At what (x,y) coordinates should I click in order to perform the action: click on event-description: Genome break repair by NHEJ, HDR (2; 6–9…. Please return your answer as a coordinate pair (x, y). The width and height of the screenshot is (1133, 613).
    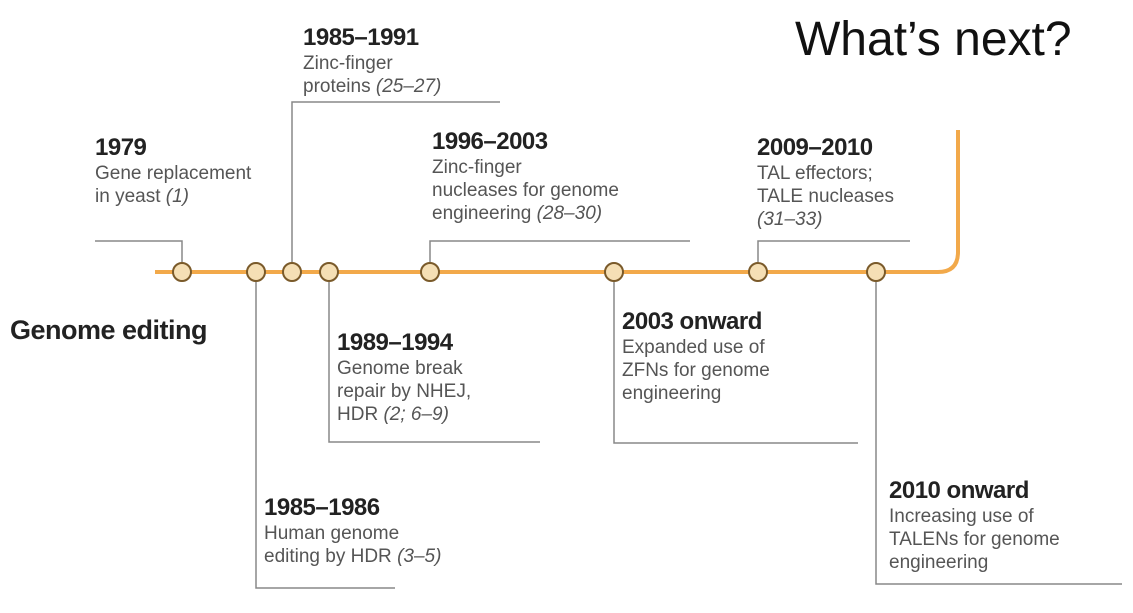
    Looking at the image, I should click on (404, 391).